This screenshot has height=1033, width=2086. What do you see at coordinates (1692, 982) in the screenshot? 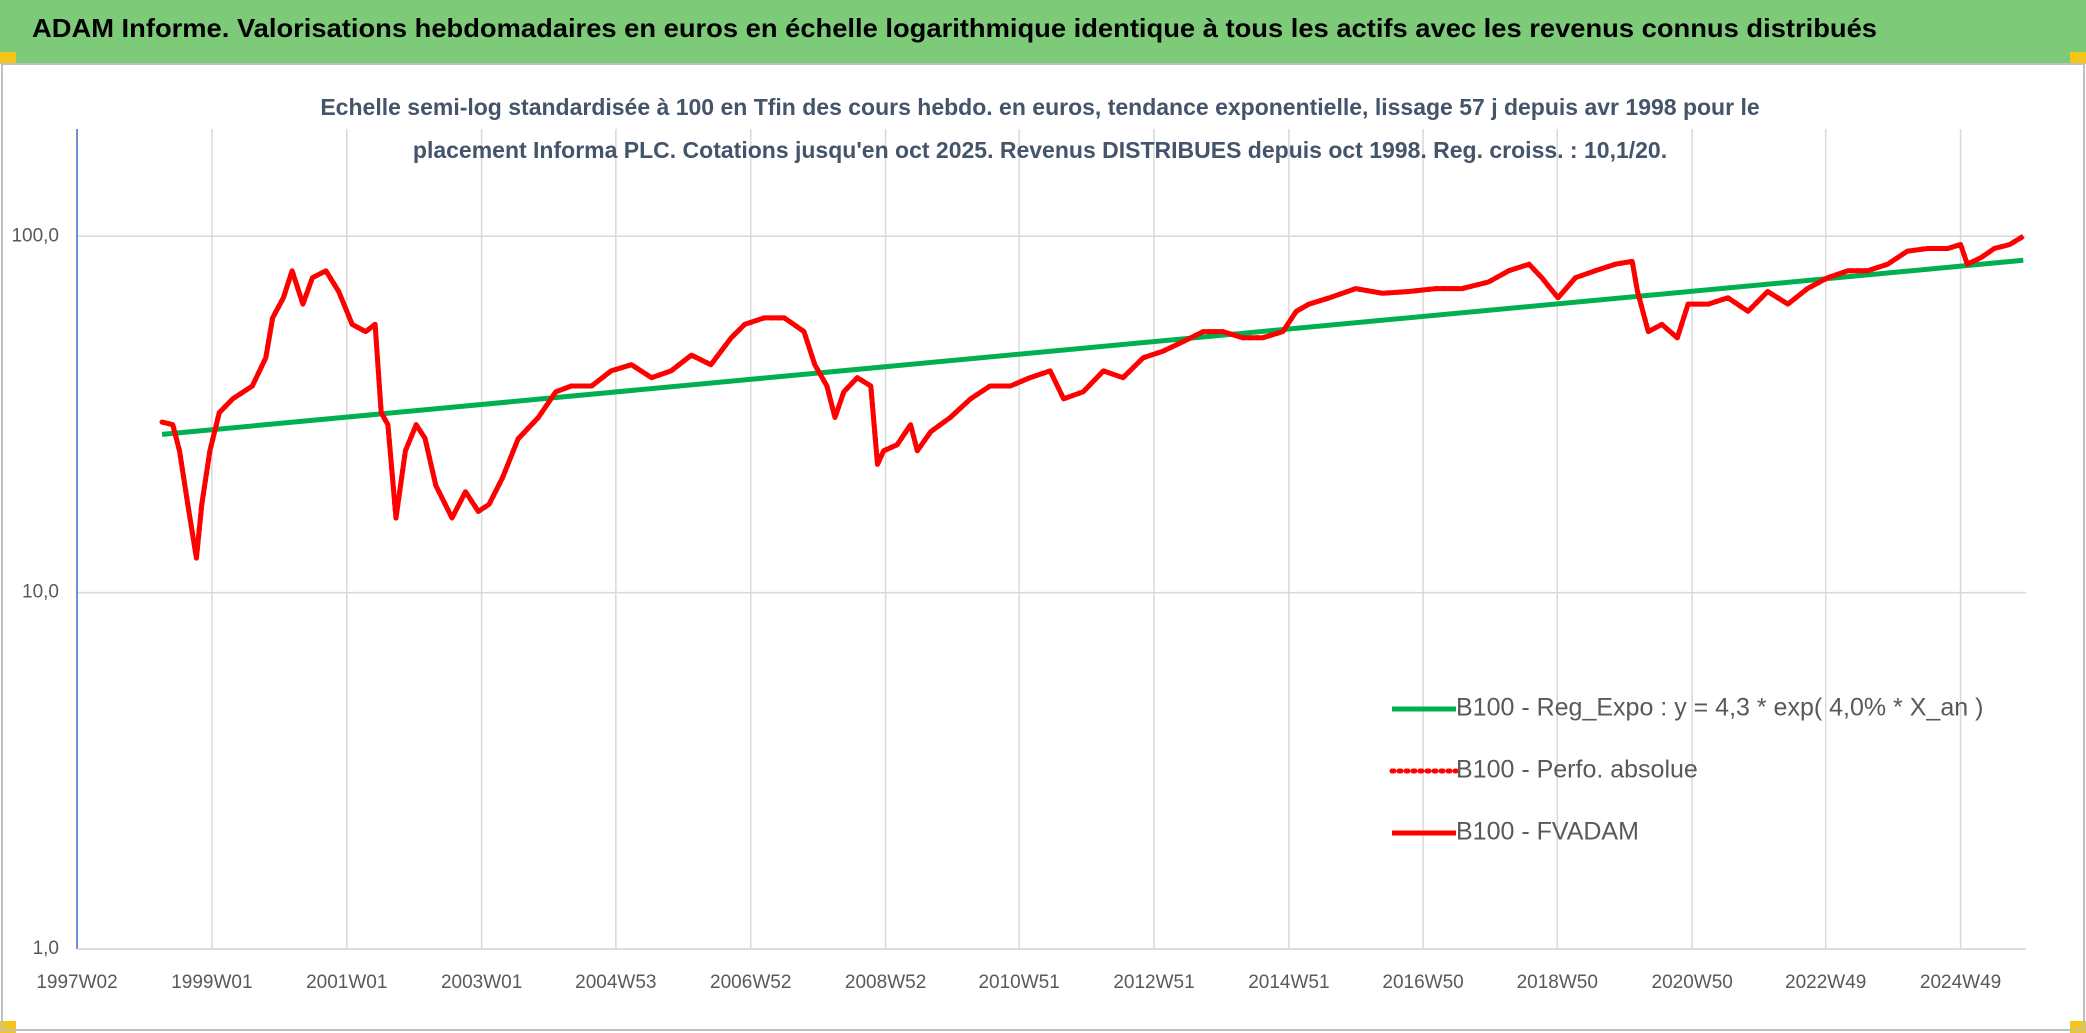
I see `x-tick-label: 2020W50` at bounding box center [1692, 982].